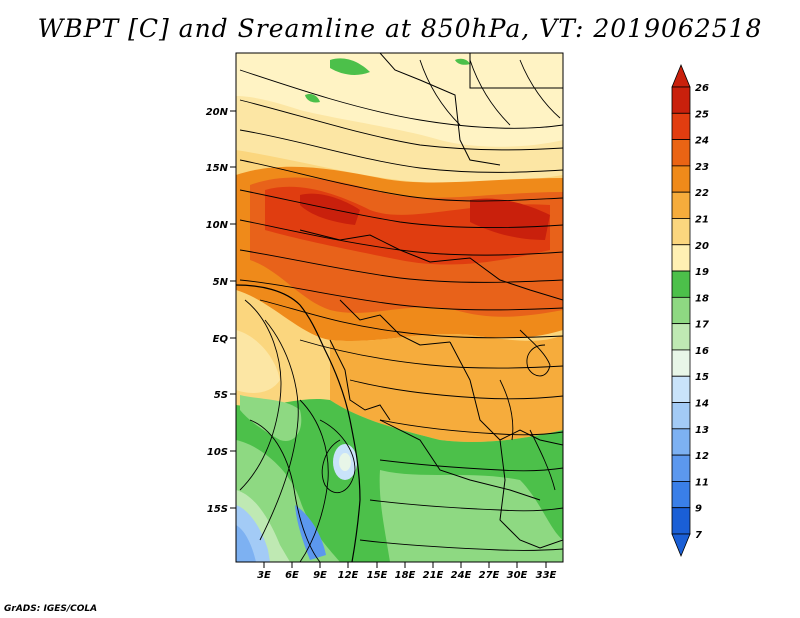 The height and width of the screenshot is (618, 800). Describe the element at coordinates (489, 575) in the screenshot. I see `lon-tick-label: 27E` at that location.